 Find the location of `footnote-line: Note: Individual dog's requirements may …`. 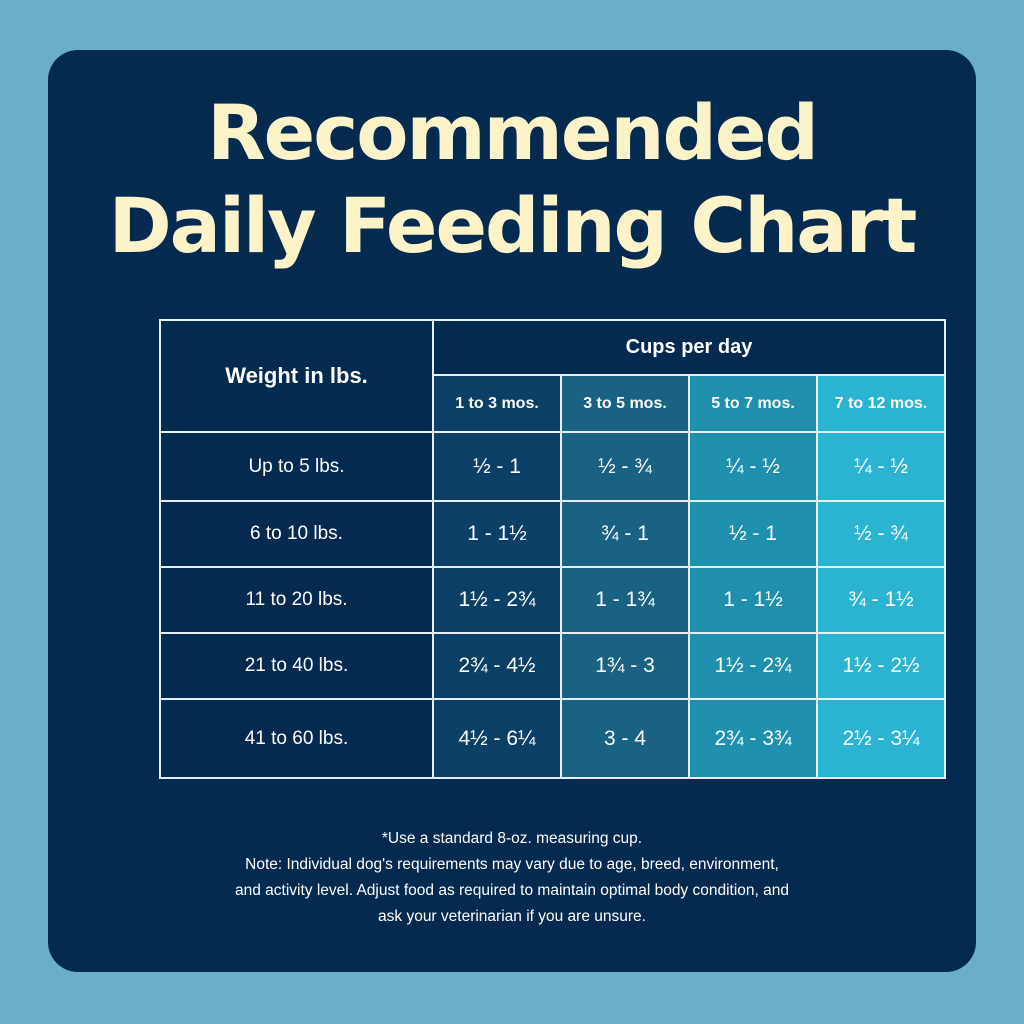

footnote-line: Note: Individual dog's requirements may … is located at coordinates (512, 864).